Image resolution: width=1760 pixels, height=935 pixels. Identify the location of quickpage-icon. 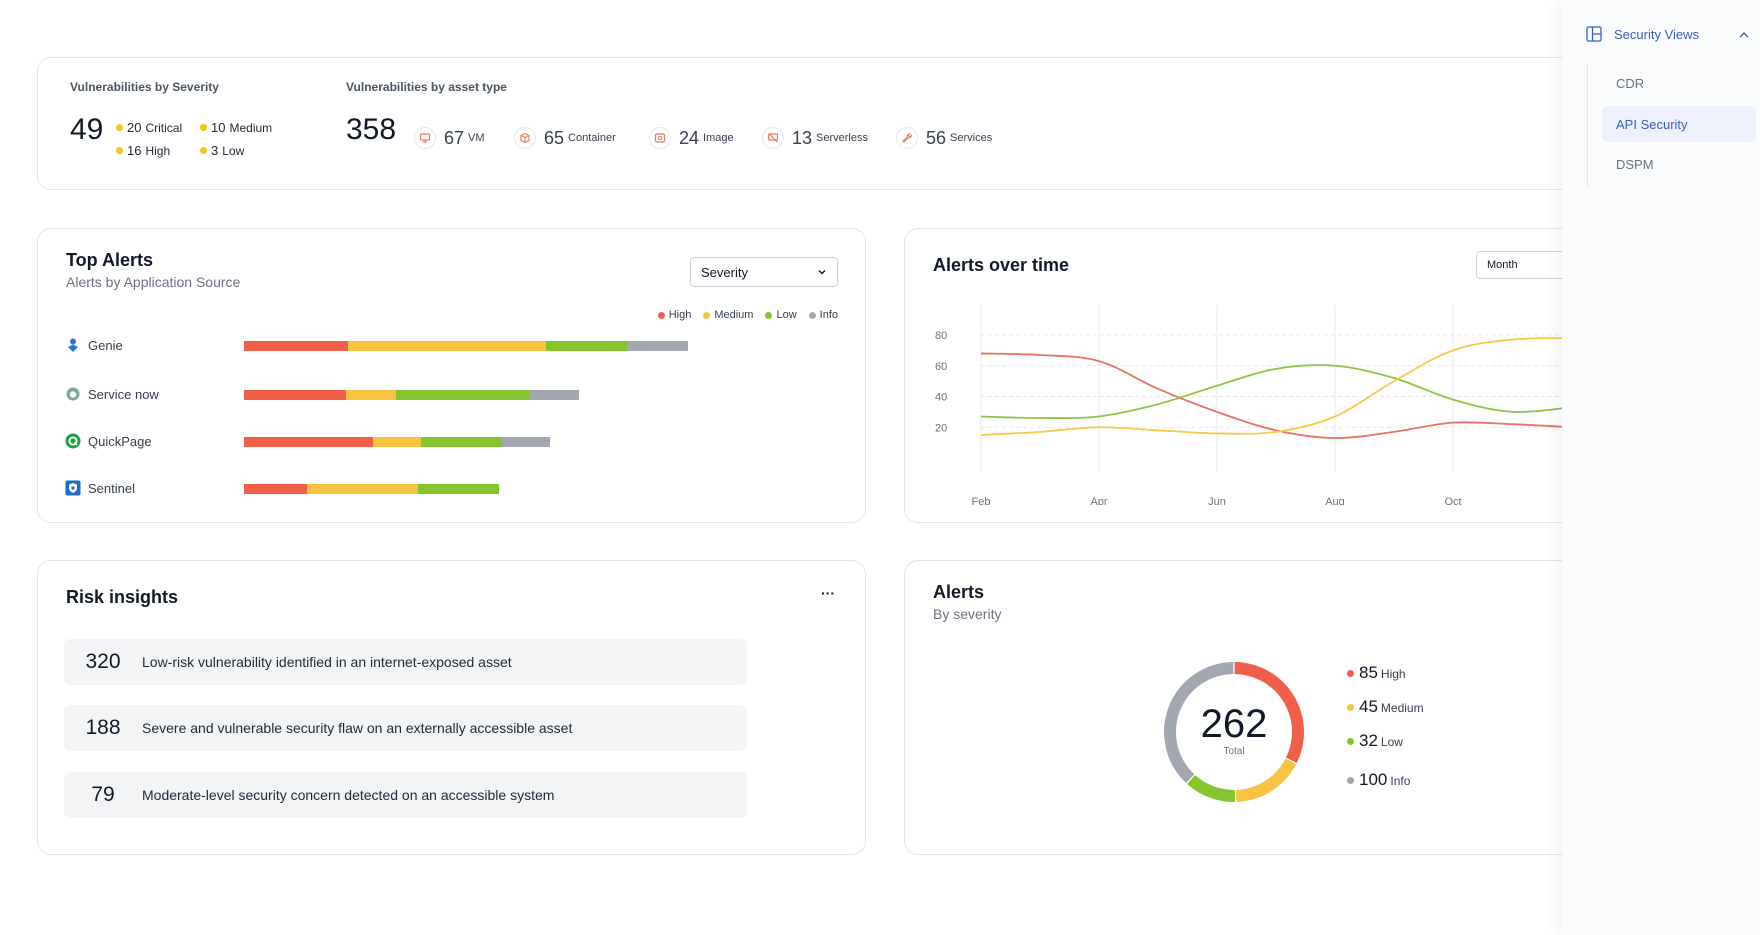
(73, 441).